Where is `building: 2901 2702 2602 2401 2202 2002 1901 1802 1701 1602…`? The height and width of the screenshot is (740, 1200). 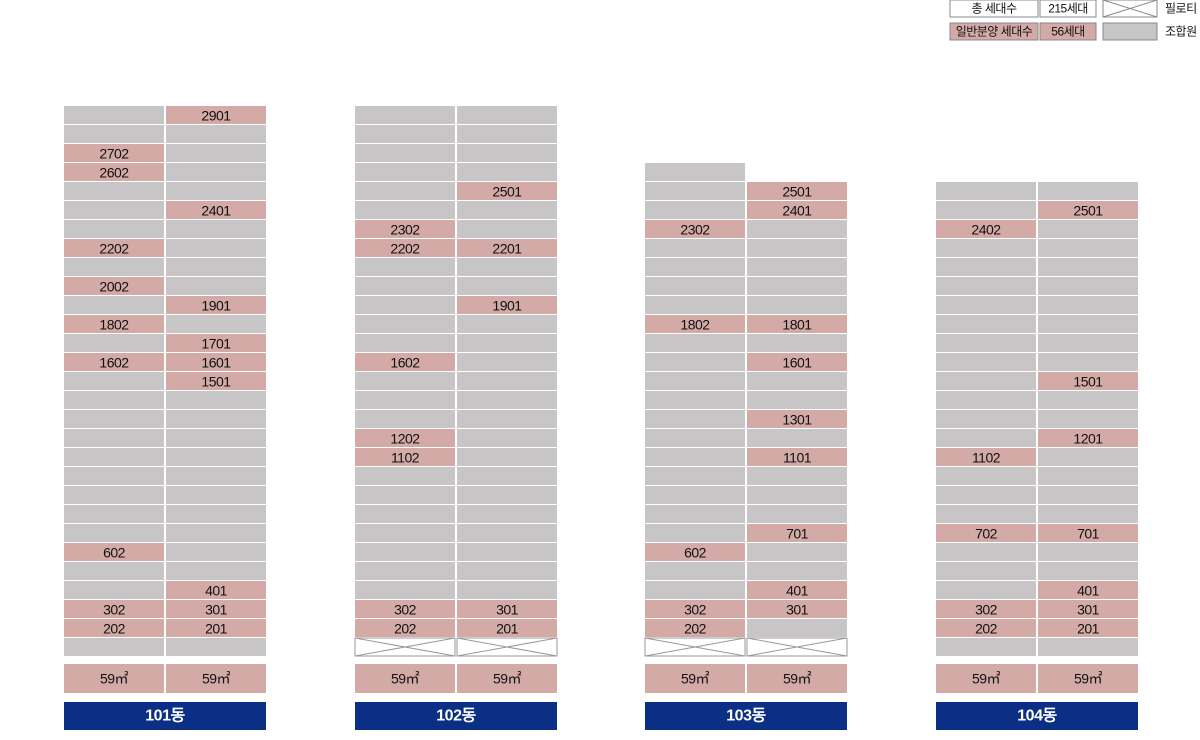
building: 2901 2702 2602 2401 2202 2002 1901 1802 1701 1602… is located at coordinates (165, 418).